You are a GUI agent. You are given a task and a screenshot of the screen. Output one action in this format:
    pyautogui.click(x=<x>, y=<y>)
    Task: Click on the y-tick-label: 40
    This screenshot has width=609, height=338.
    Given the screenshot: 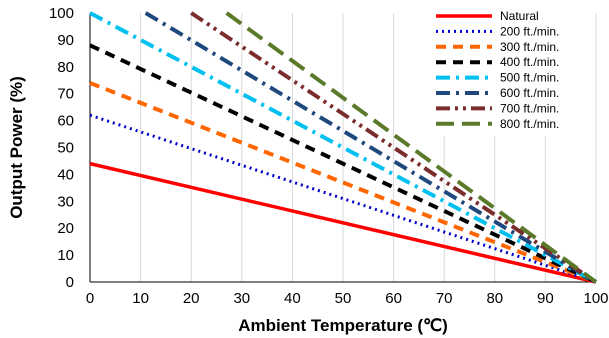 What is the action you would take?
    pyautogui.click(x=65, y=174)
    